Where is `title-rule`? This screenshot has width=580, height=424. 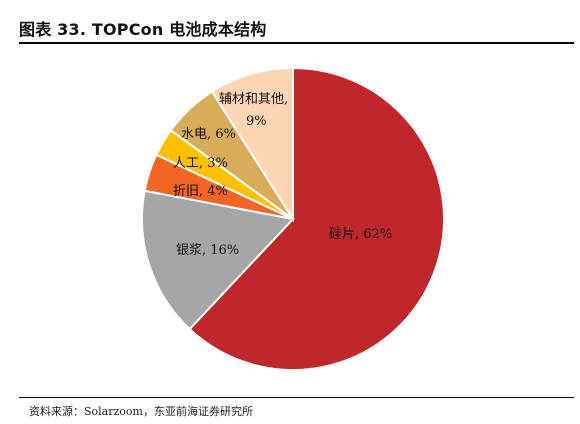
title-rule is located at coordinates (296, 43).